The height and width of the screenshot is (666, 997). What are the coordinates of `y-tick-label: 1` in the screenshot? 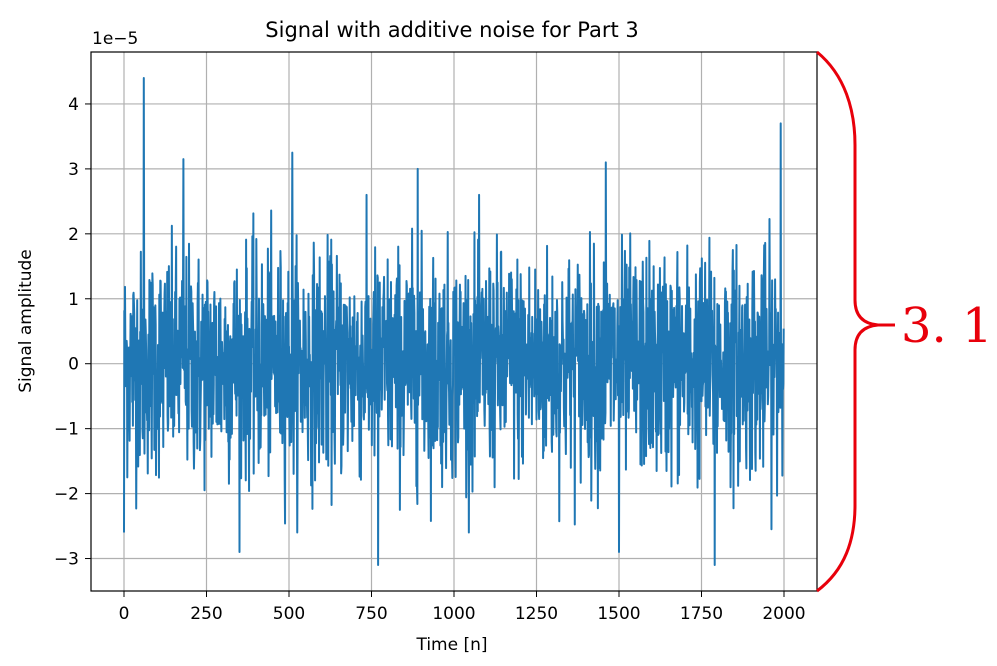 It's located at (73, 300).